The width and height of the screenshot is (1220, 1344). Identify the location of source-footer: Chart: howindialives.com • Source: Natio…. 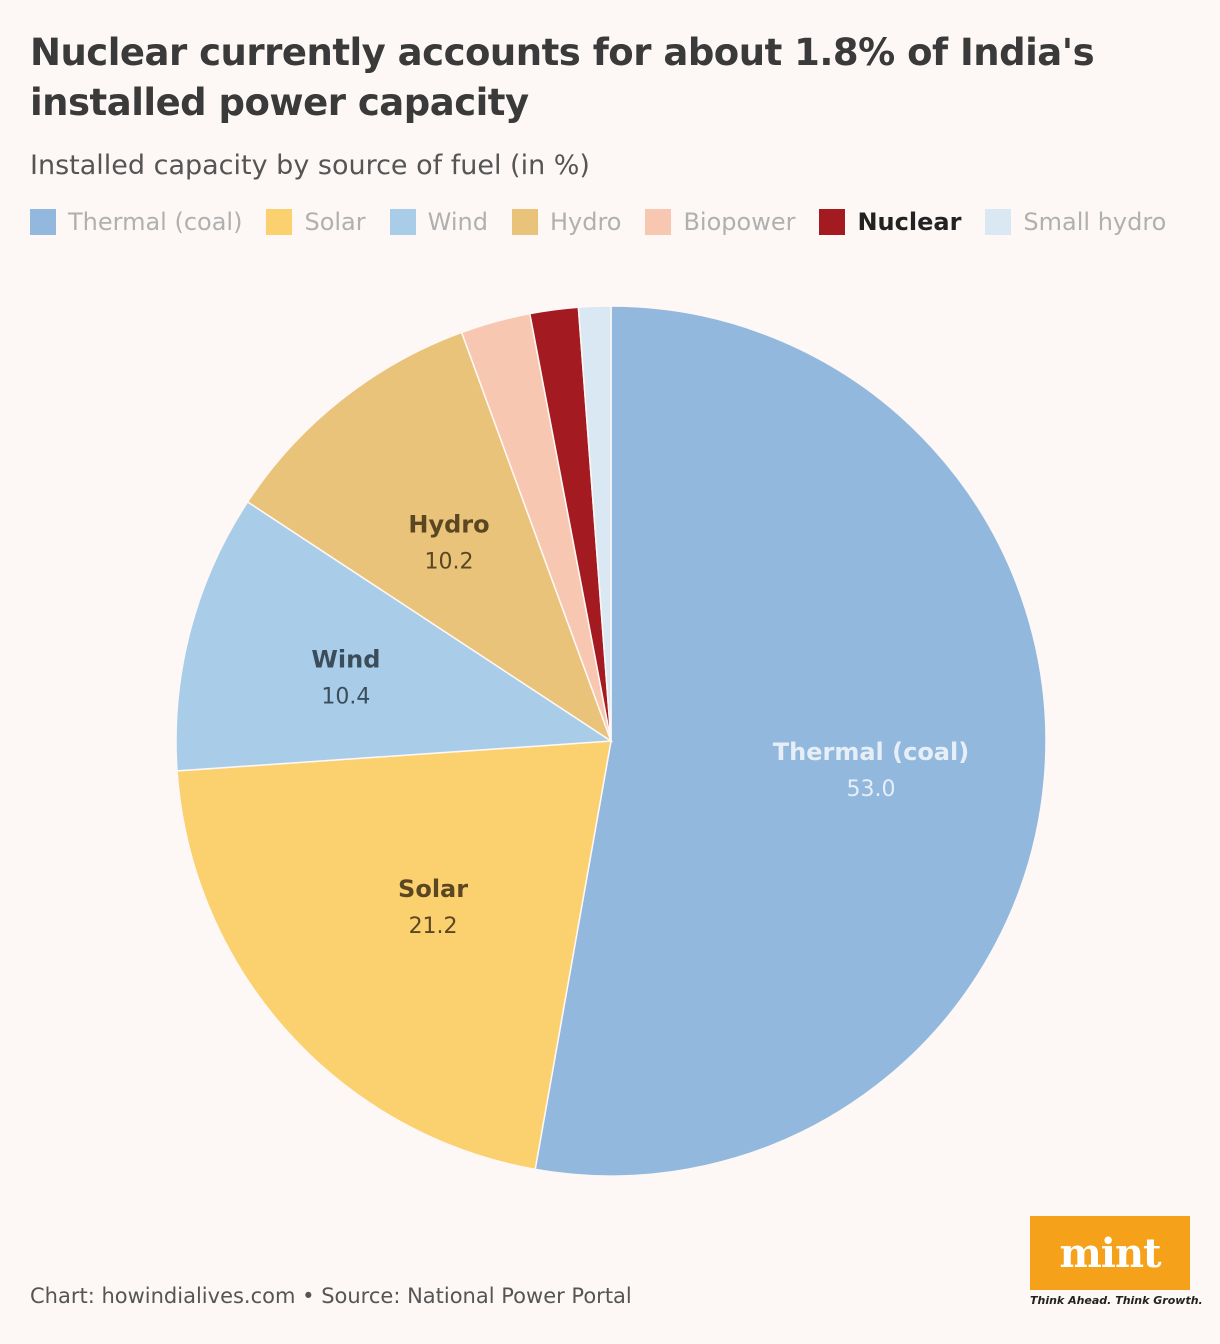
(331, 1296).